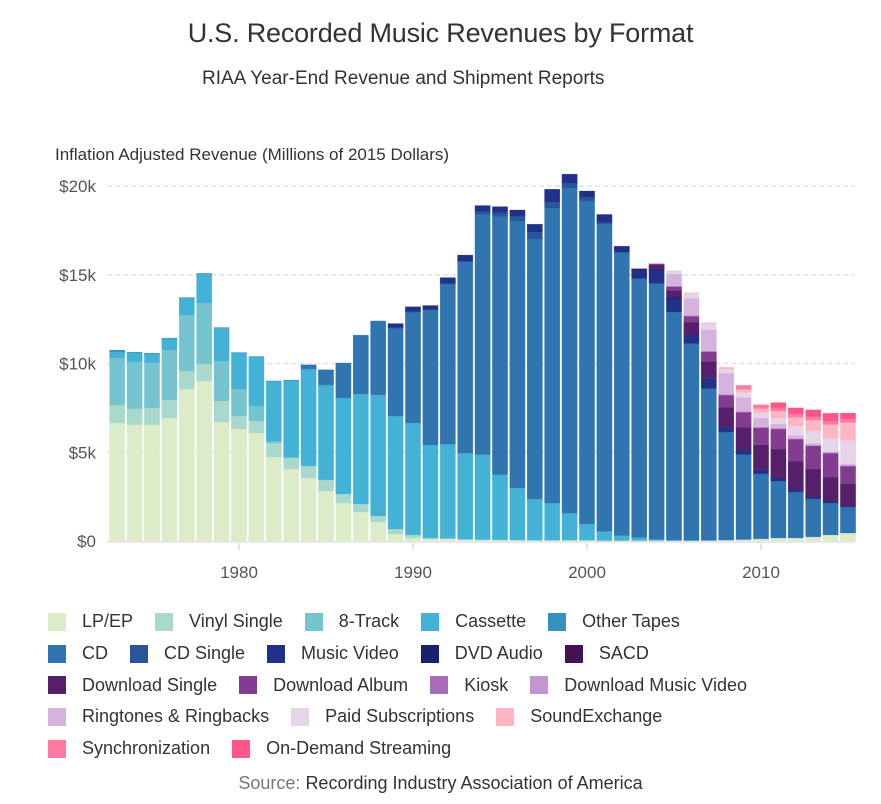 This screenshot has width=881, height=804. Describe the element at coordinates (129, 748) in the screenshot. I see `legend-item: Synchronization` at that location.